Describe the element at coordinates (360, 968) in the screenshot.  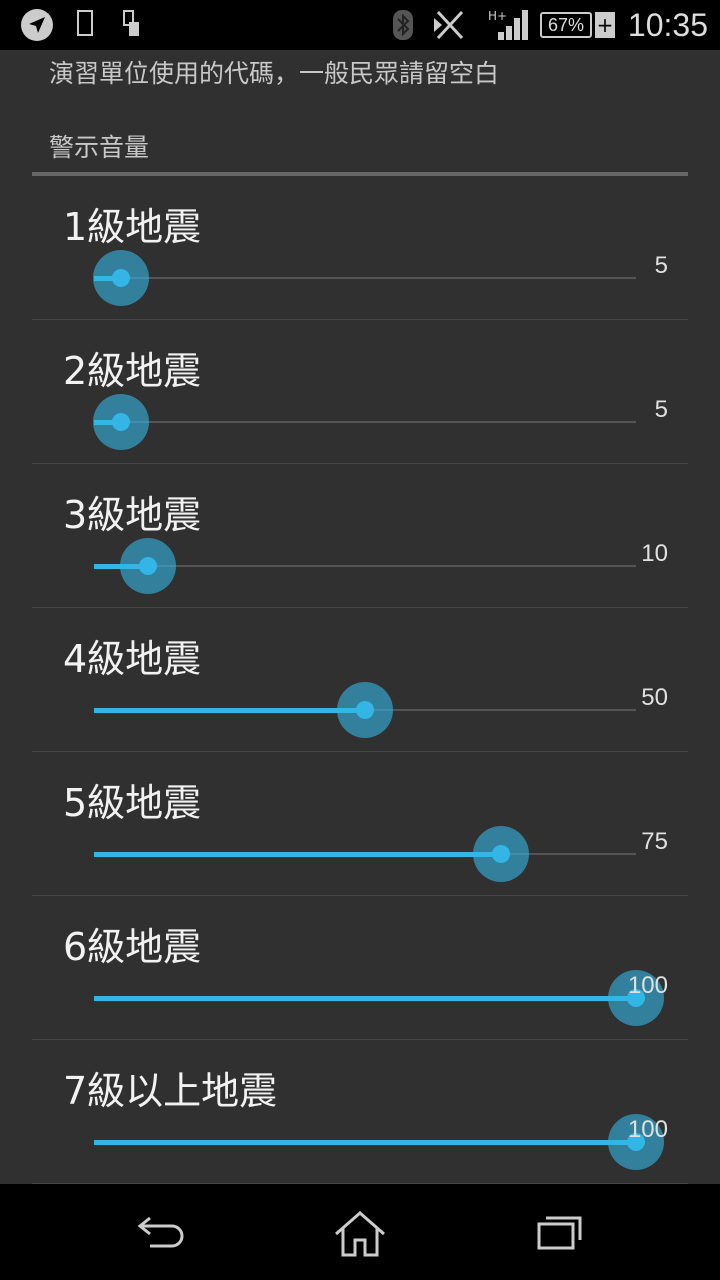
I see `slider-row: 6級地震 100` at that location.